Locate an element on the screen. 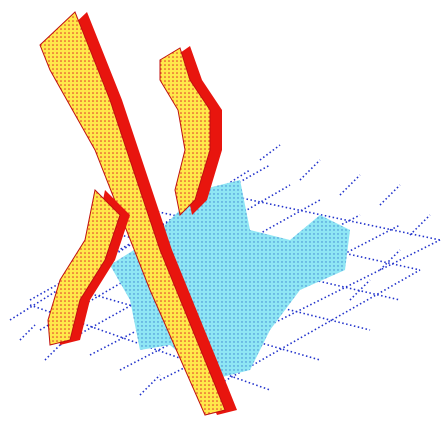 Image resolution: width=444 pixels, height=428 pixels. left-leg is located at coordinates (84, 267).